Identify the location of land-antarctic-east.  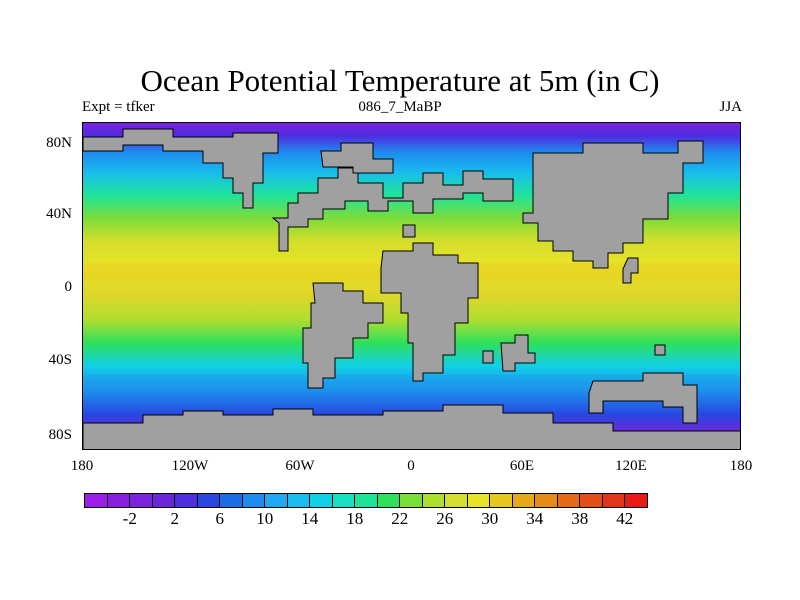
(643, 398).